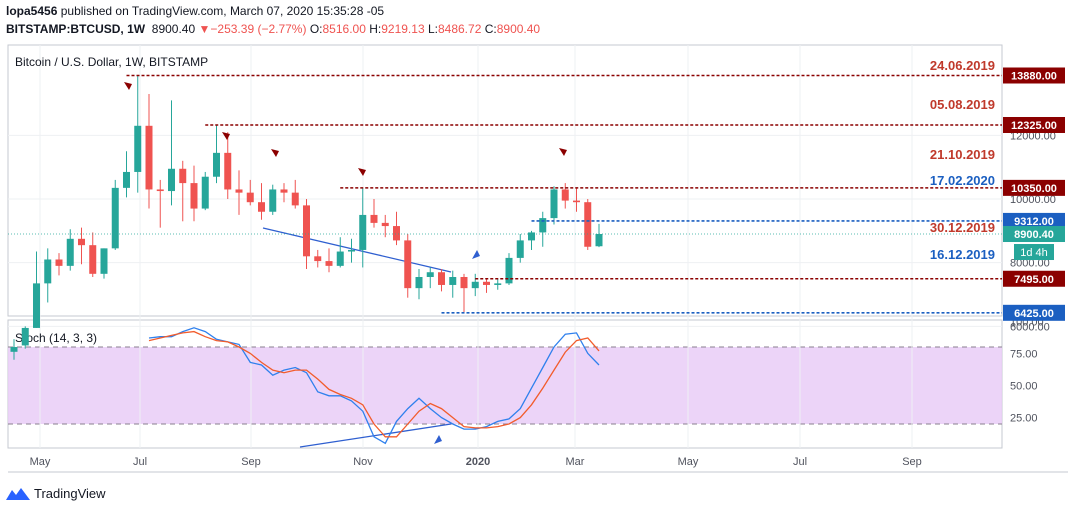 The width and height of the screenshot is (1071, 514). Describe the element at coordinates (575, 462) in the screenshot. I see `time-tick-label: Mar` at that location.